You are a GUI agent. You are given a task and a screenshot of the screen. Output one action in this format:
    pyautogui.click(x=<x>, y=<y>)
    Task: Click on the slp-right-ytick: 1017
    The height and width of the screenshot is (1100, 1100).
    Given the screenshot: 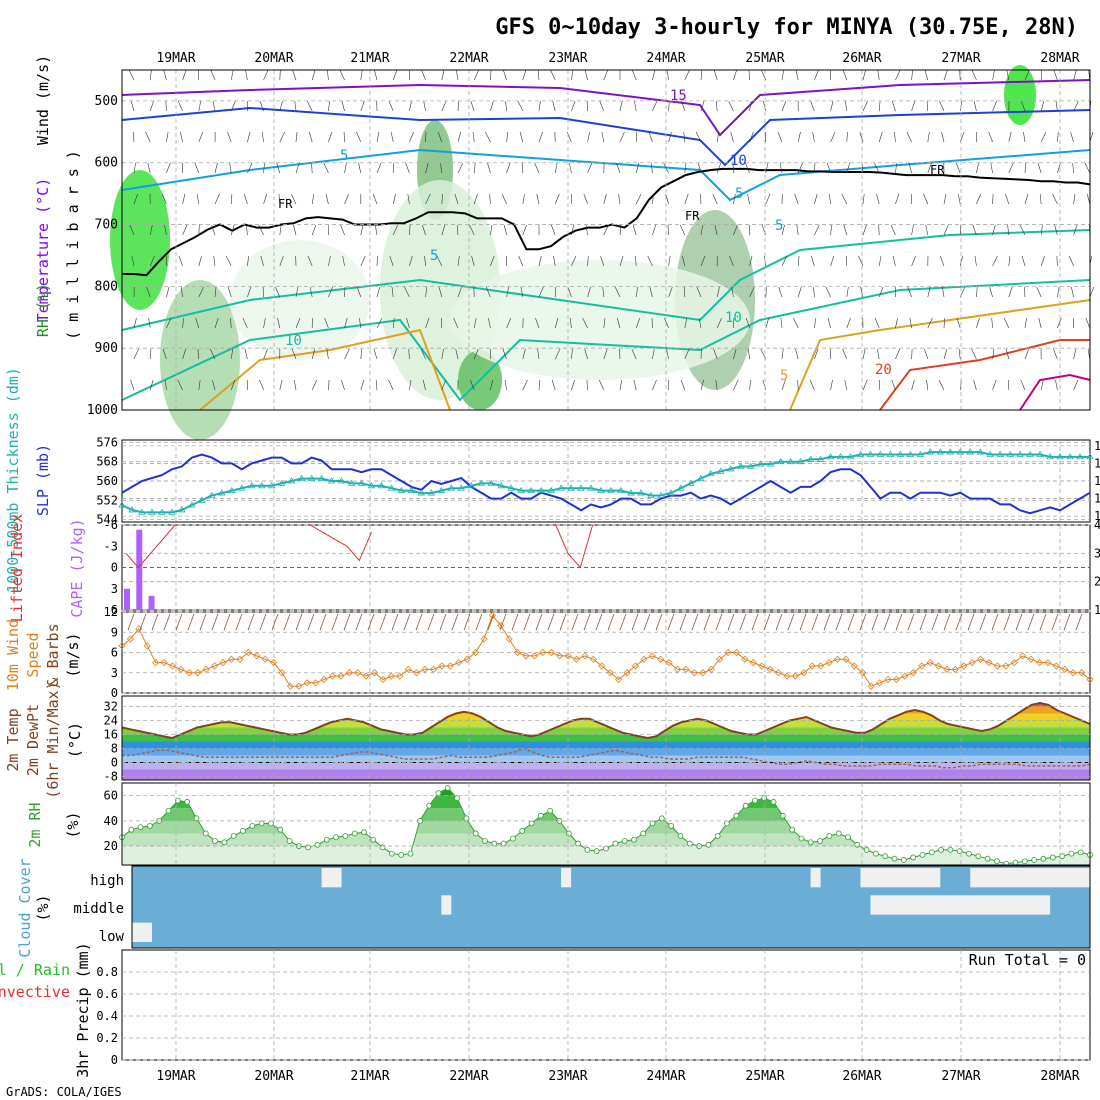 What is the action you would take?
    pyautogui.click(x=1097, y=463)
    